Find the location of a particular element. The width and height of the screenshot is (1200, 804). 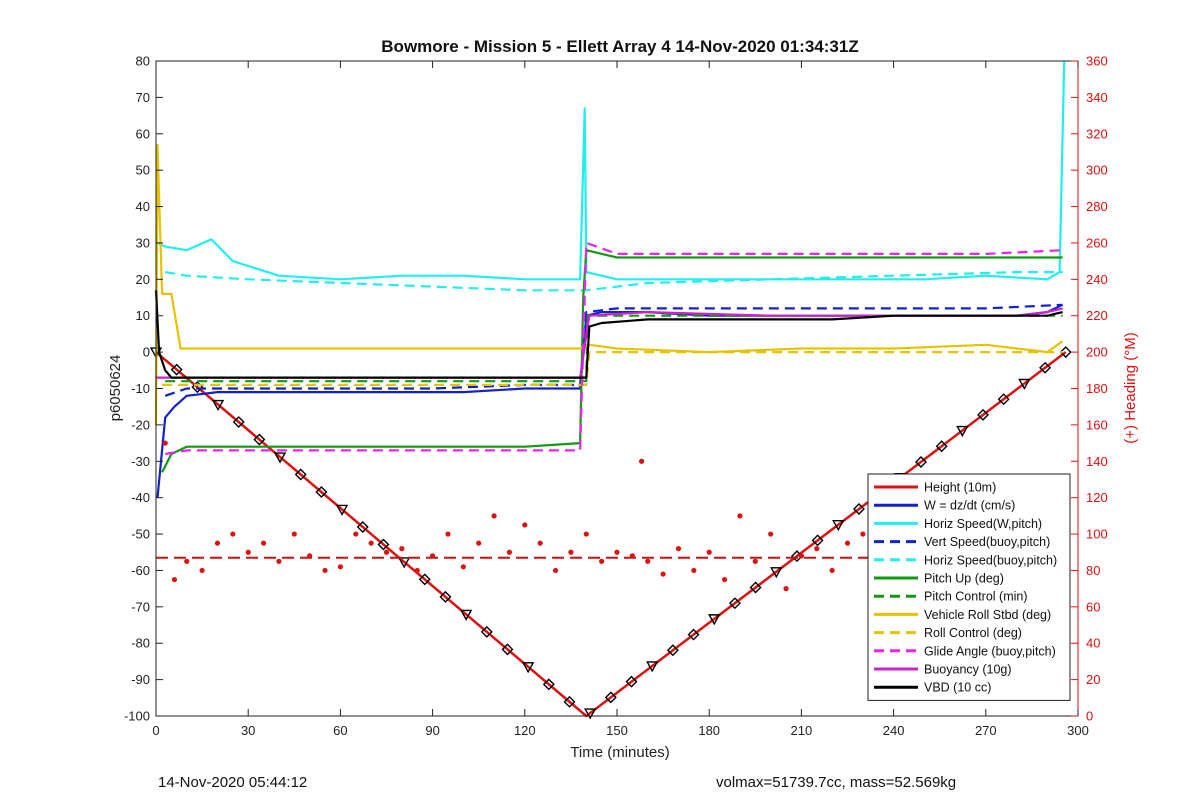

series-vbd-10-cc is located at coordinates (608, 334).